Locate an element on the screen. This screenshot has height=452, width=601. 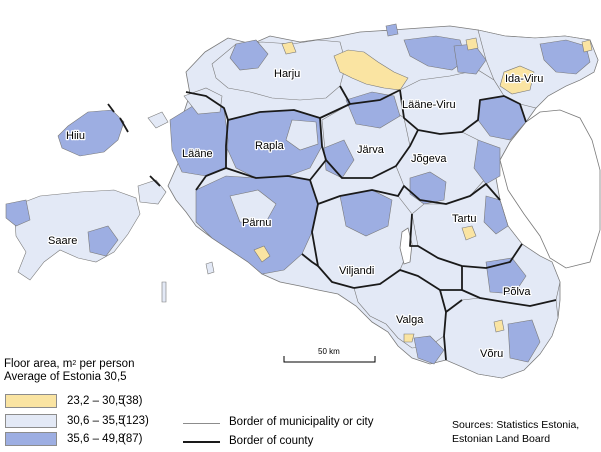
region-valga-low is located at coordinates (409, 338).